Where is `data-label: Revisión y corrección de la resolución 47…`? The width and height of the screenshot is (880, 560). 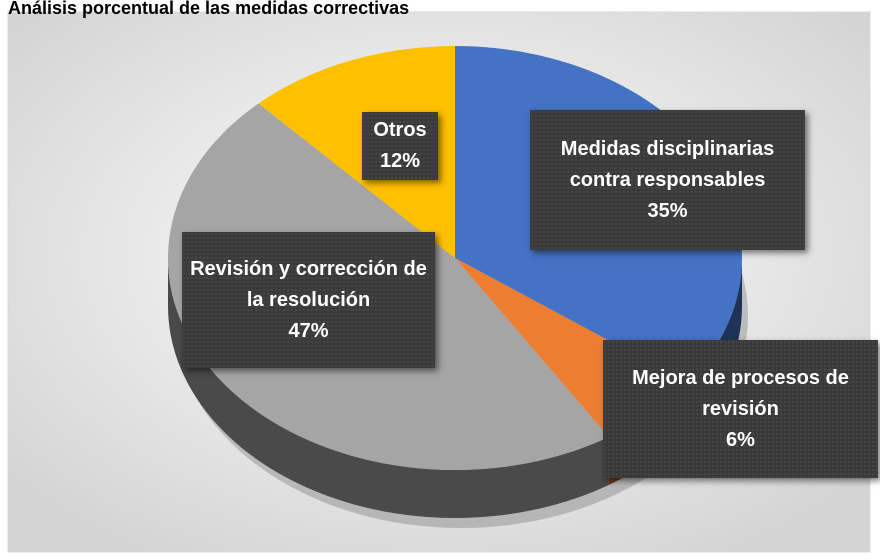
data-label: Revisión y corrección de la resolución 47… is located at coordinates (308, 300).